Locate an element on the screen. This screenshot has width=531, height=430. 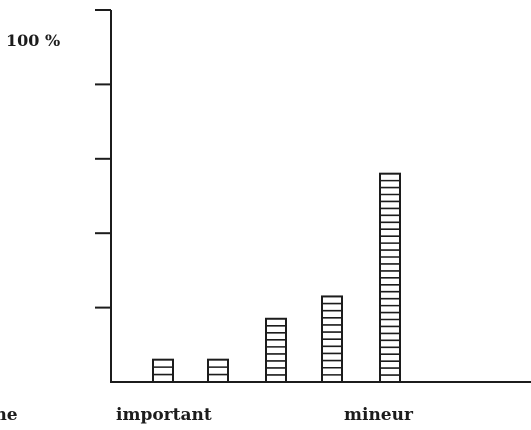
x-axis-label-mineur: mineur is located at coordinates (379, 415).